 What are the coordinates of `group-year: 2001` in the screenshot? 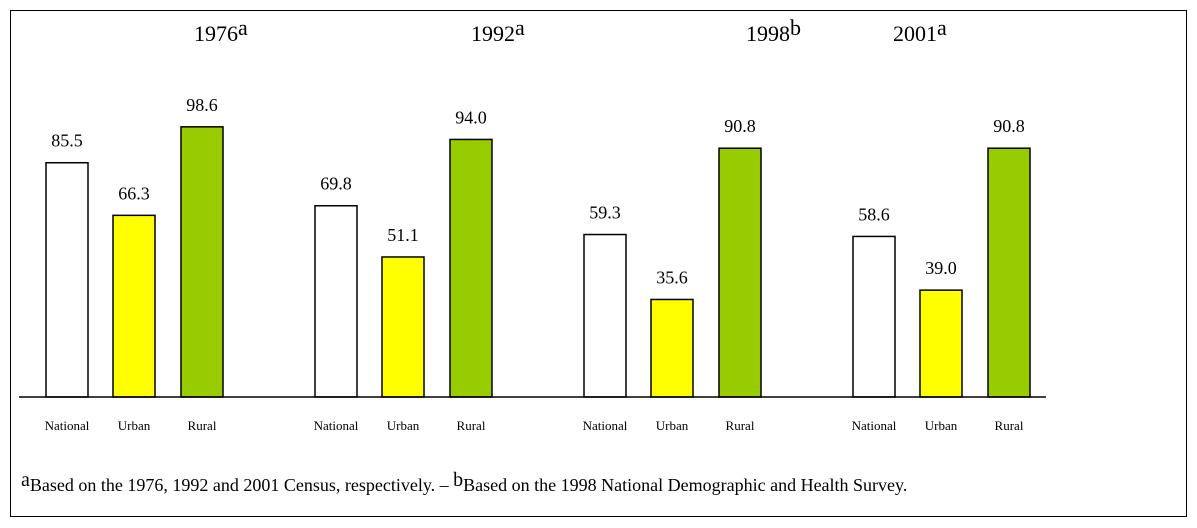 It's located at (915, 33).